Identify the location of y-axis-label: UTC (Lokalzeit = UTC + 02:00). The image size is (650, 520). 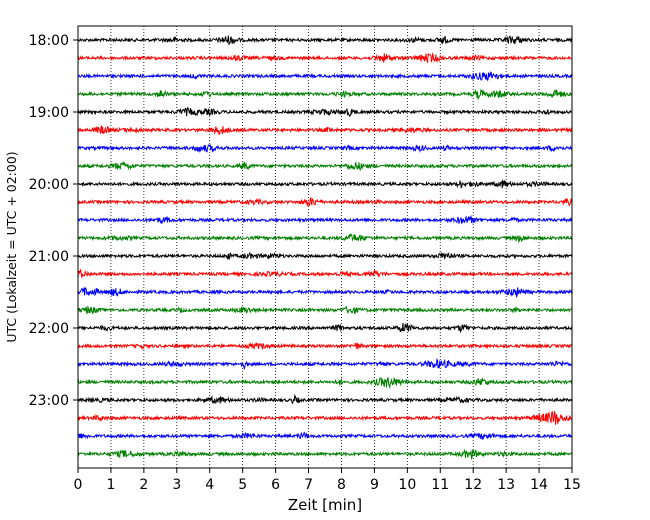
(11, 246).